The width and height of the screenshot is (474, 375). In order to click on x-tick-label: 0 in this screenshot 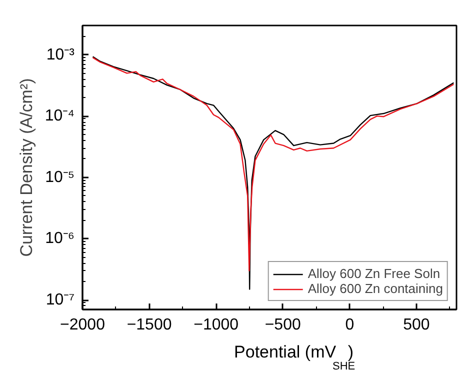, I will do `click(349, 325)`.